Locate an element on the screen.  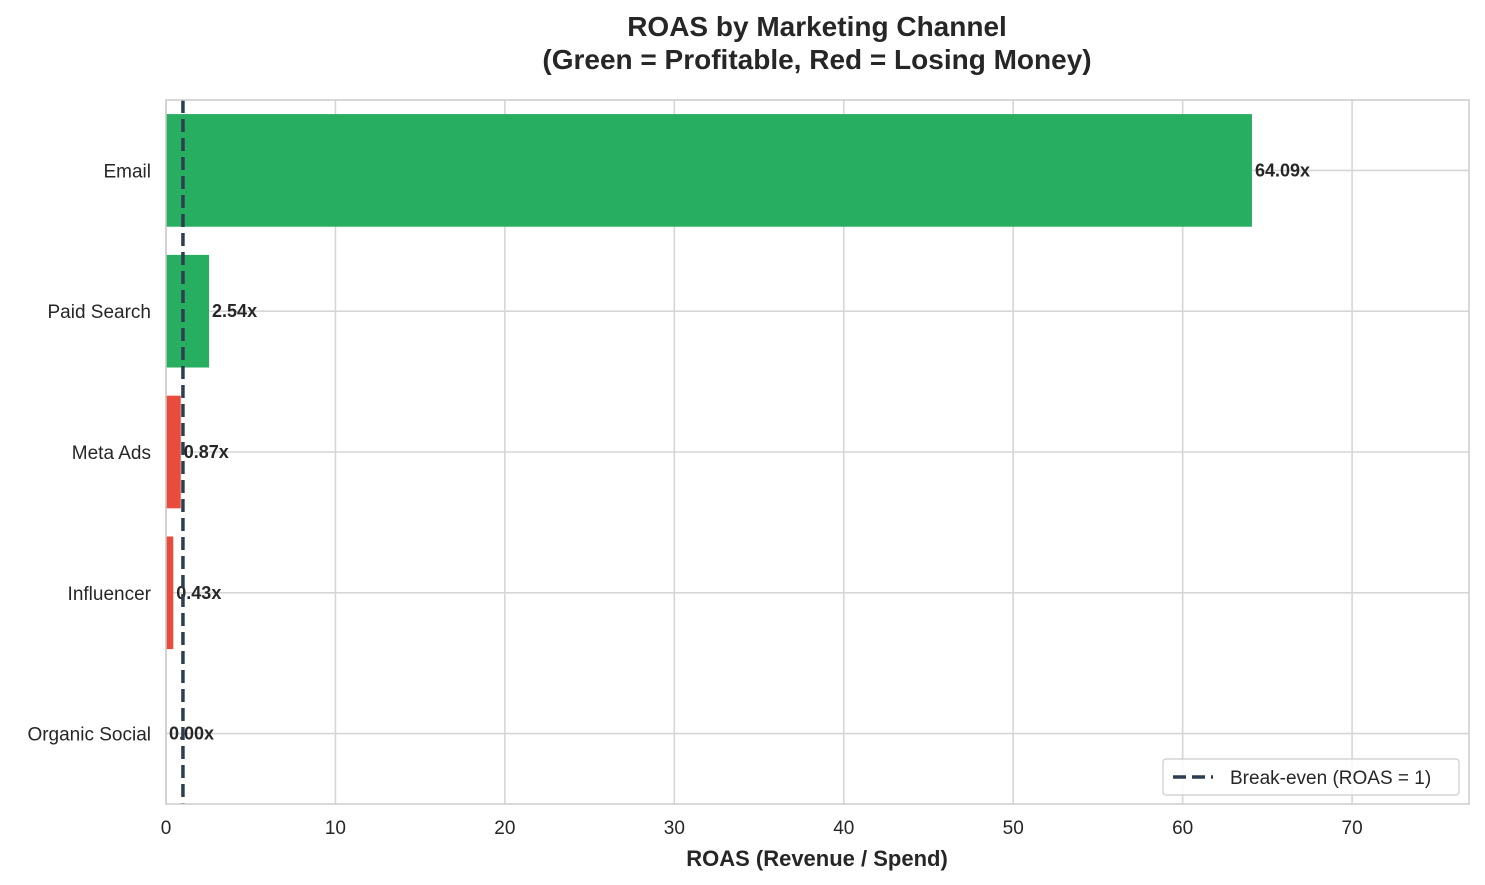
data-label: 2.54x is located at coordinates (234, 311).